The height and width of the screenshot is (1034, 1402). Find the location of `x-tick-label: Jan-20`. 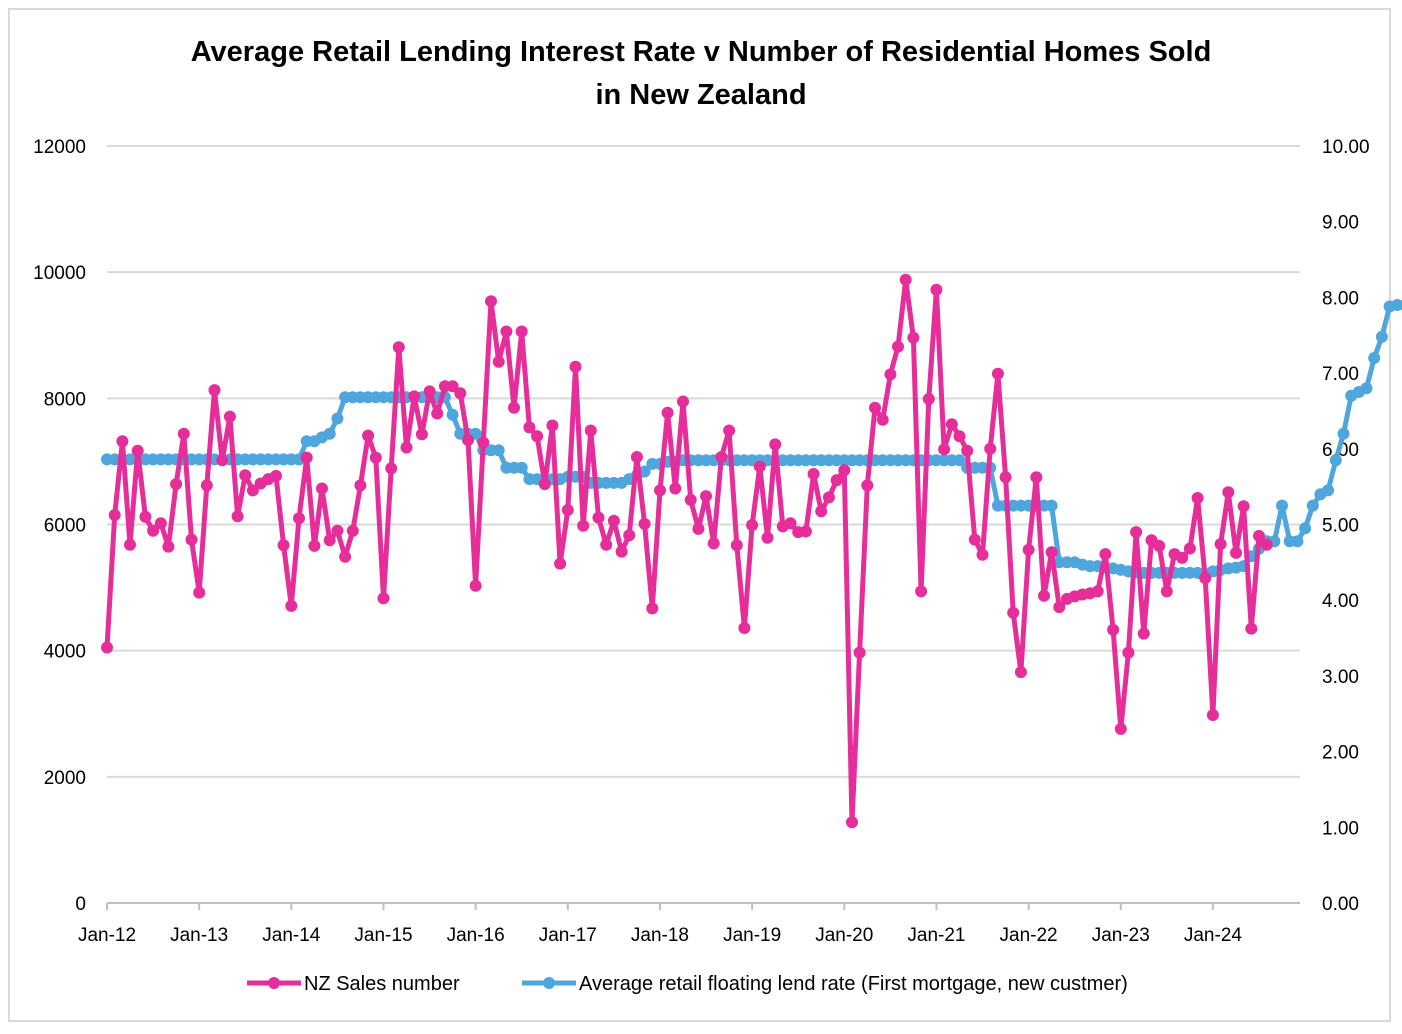

x-tick-label: Jan-20 is located at coordinates (844, 935).